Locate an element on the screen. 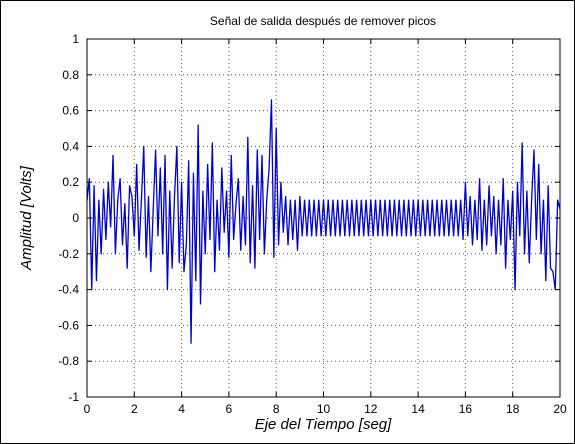 Image resolution: width=575 pixels, height=444 pixels. y-tick-label: -0.6 is located at coordinates (68, 325).